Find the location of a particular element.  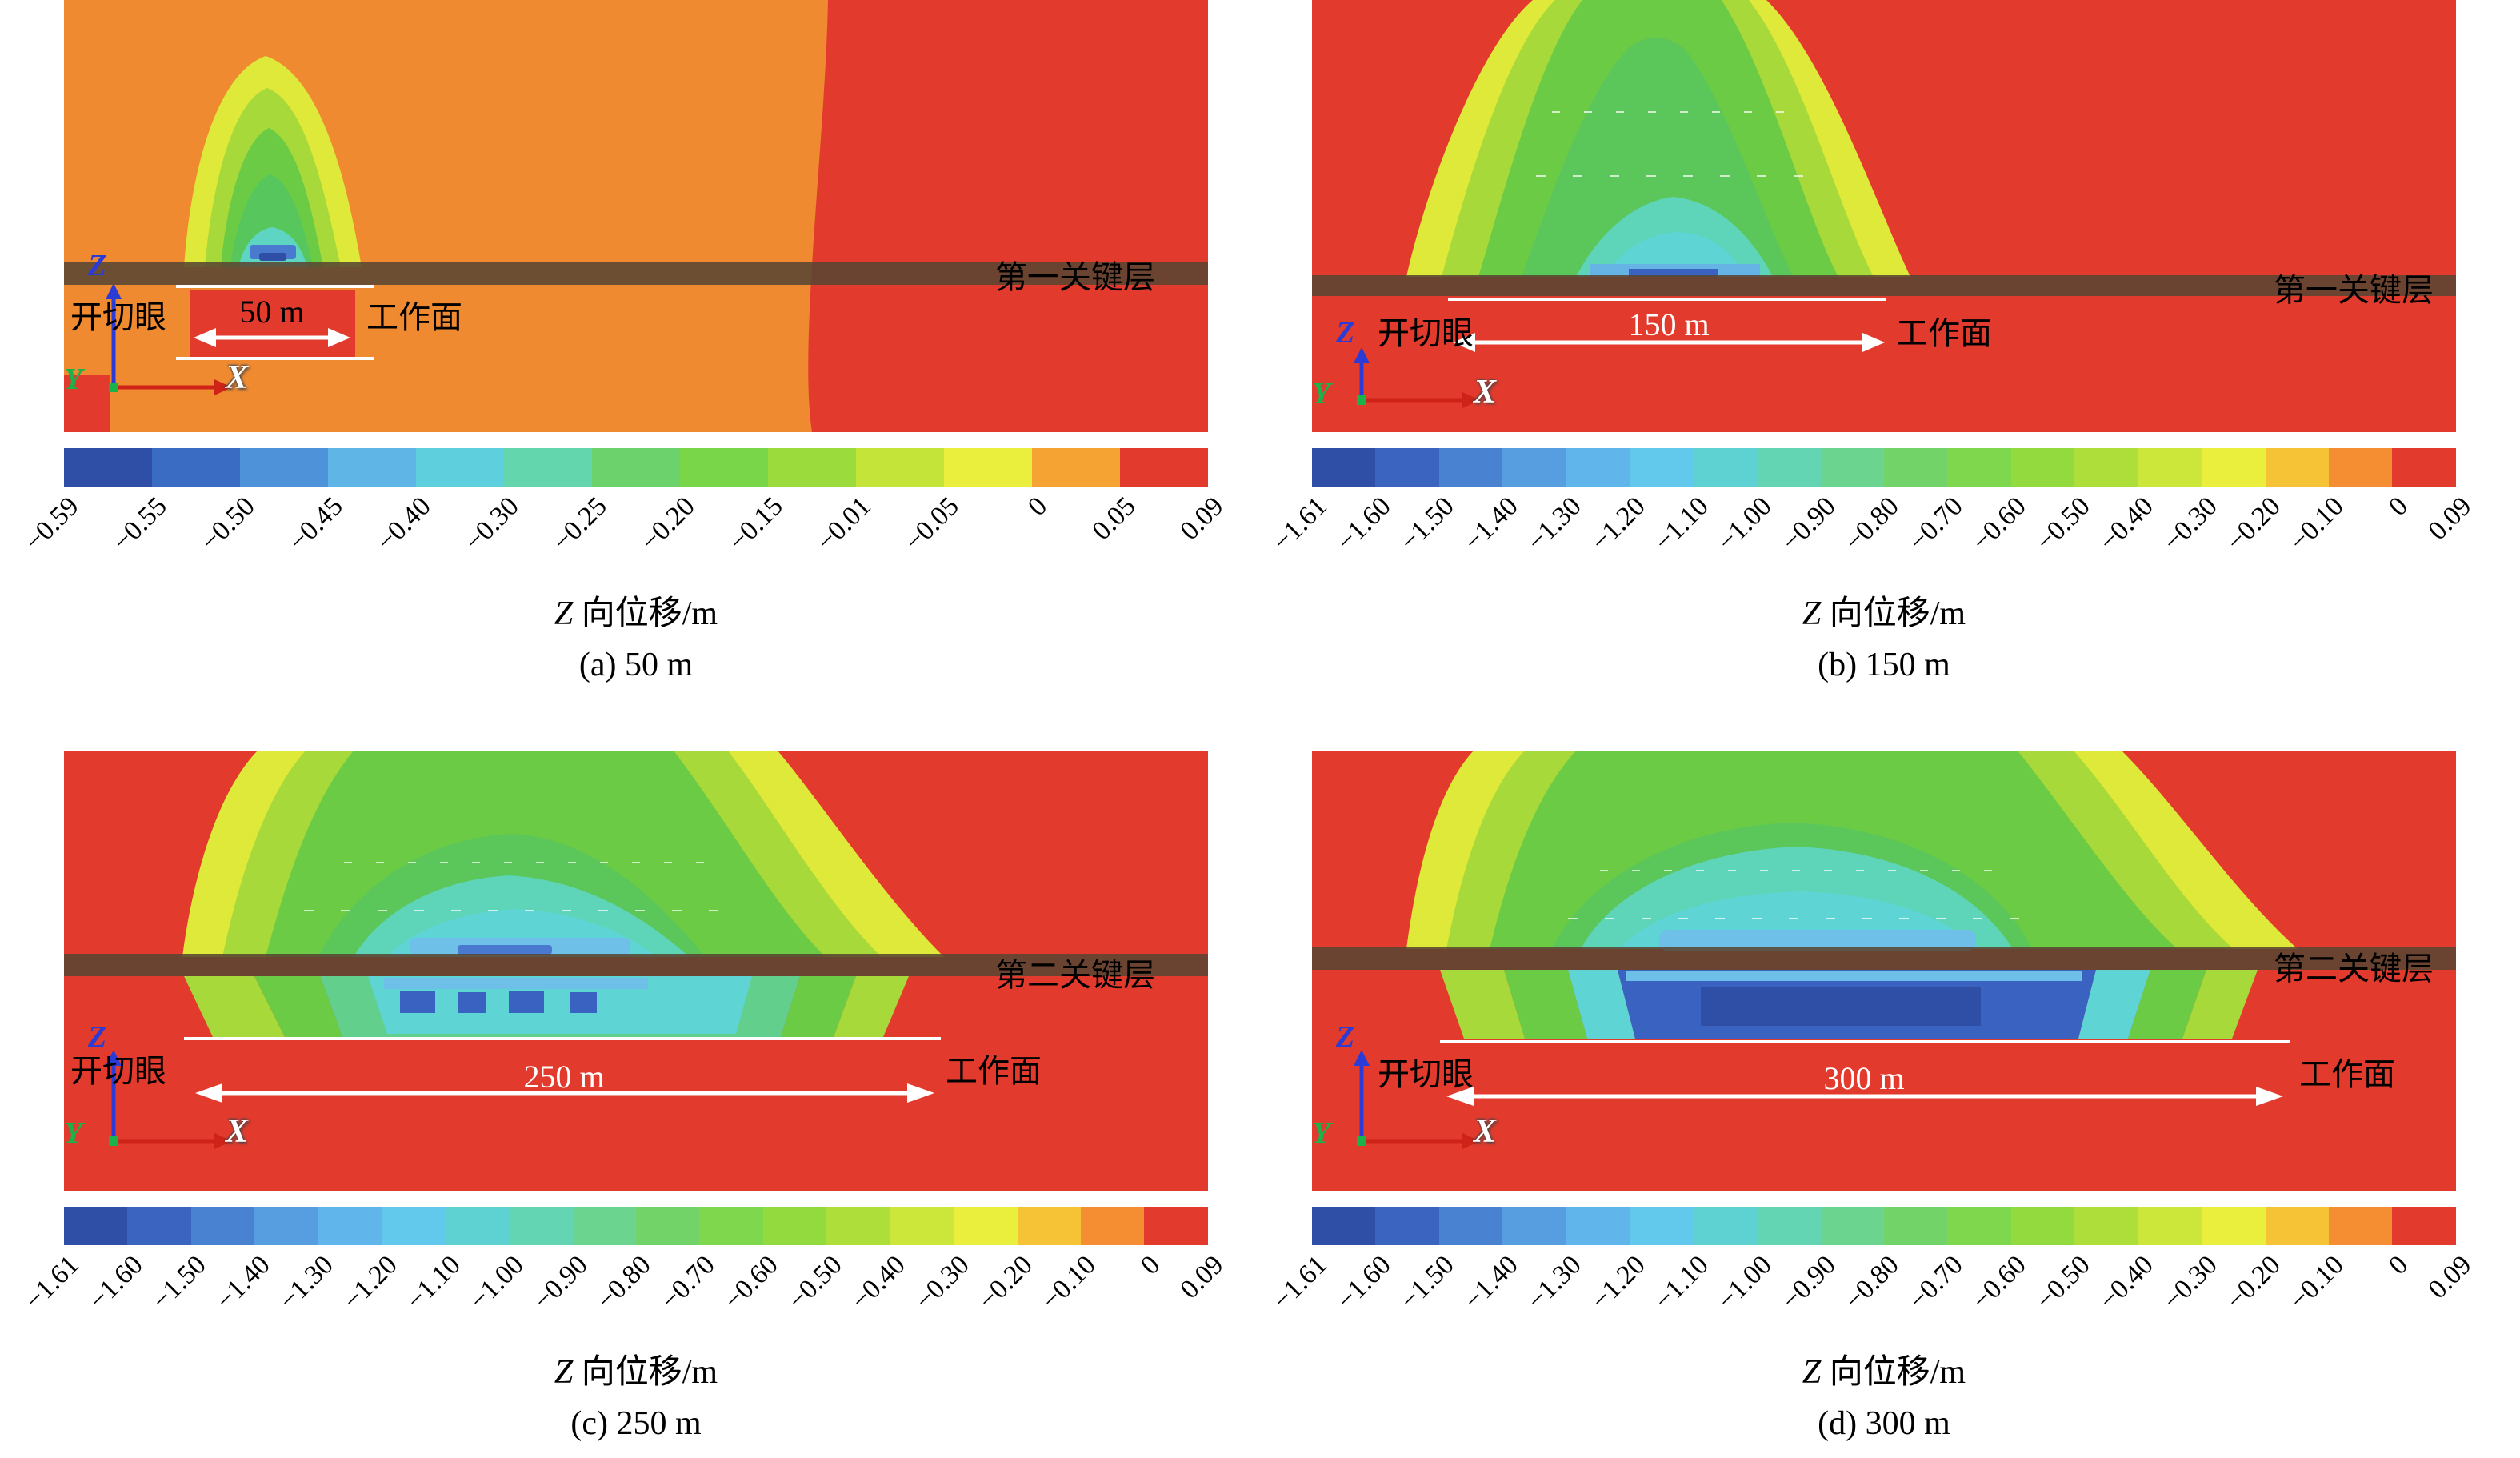

advance-distance-label: 150 m is located at coordinates (1669, 324).